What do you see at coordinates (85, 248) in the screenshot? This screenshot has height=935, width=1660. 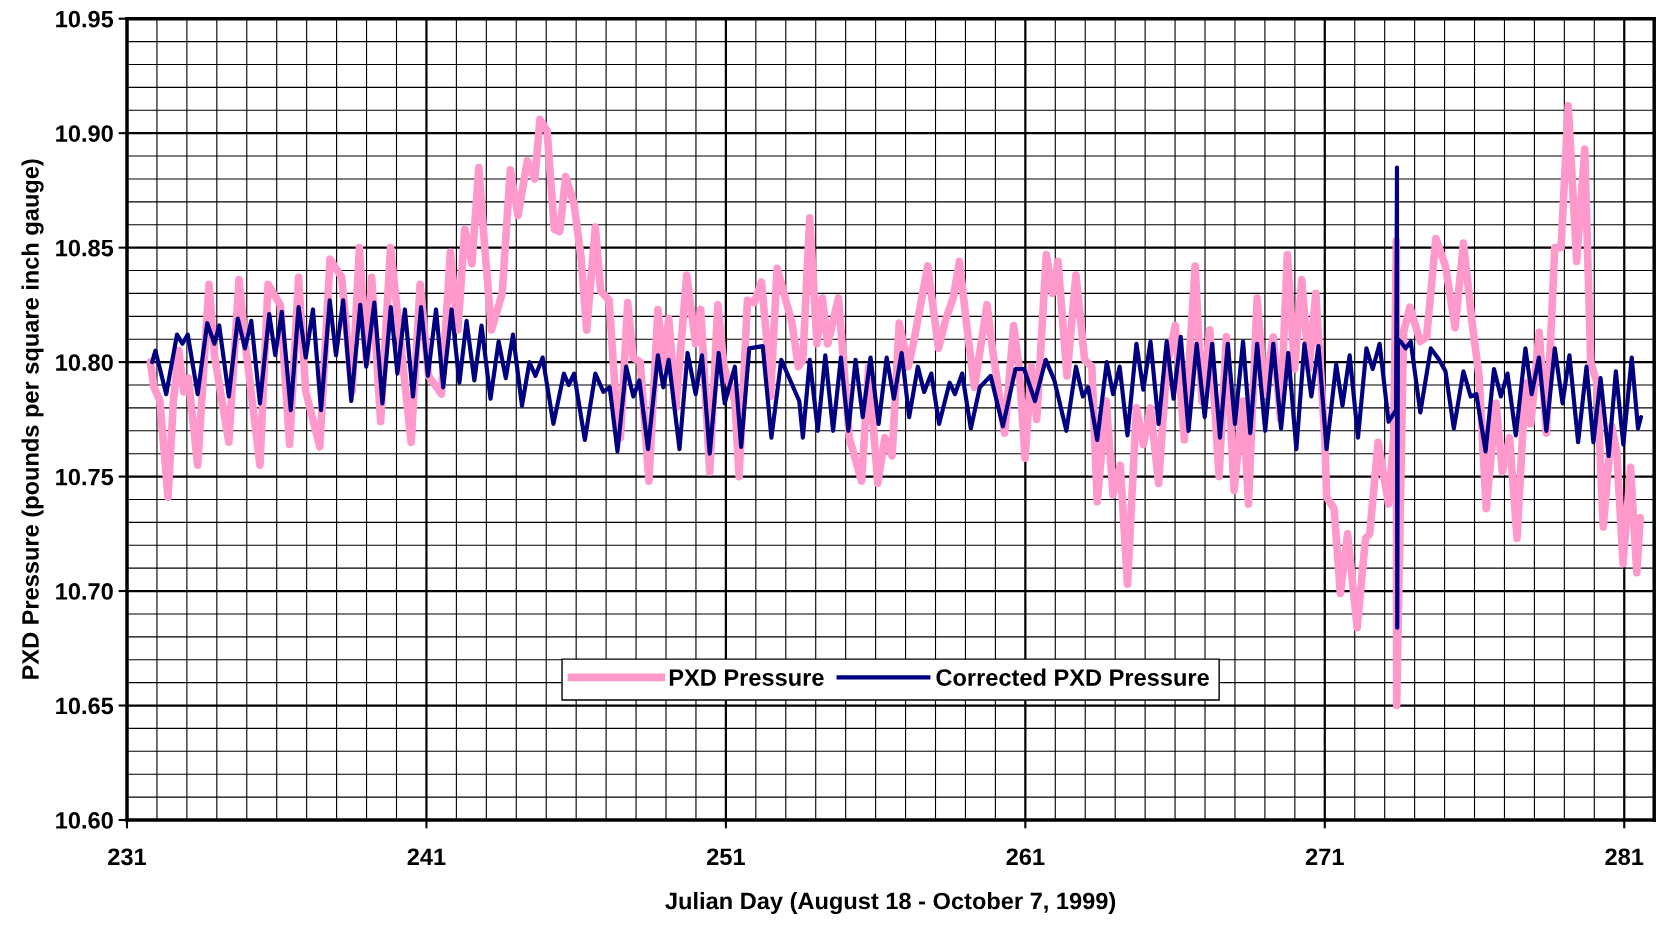 I see `y-tick-label: 10.85` at bounding box center [85, 248].